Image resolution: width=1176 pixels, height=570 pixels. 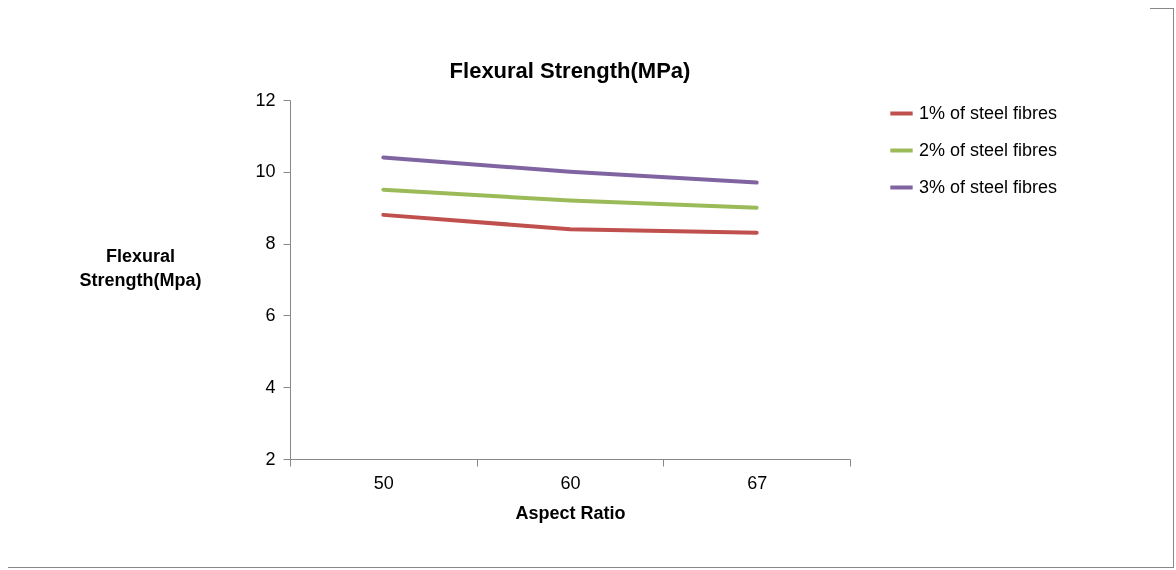 What do you see at coordinates (570, 512) in the screenshot?
I see `x-axis-title: Aspect Ratio` at bounding box center [570, 512].